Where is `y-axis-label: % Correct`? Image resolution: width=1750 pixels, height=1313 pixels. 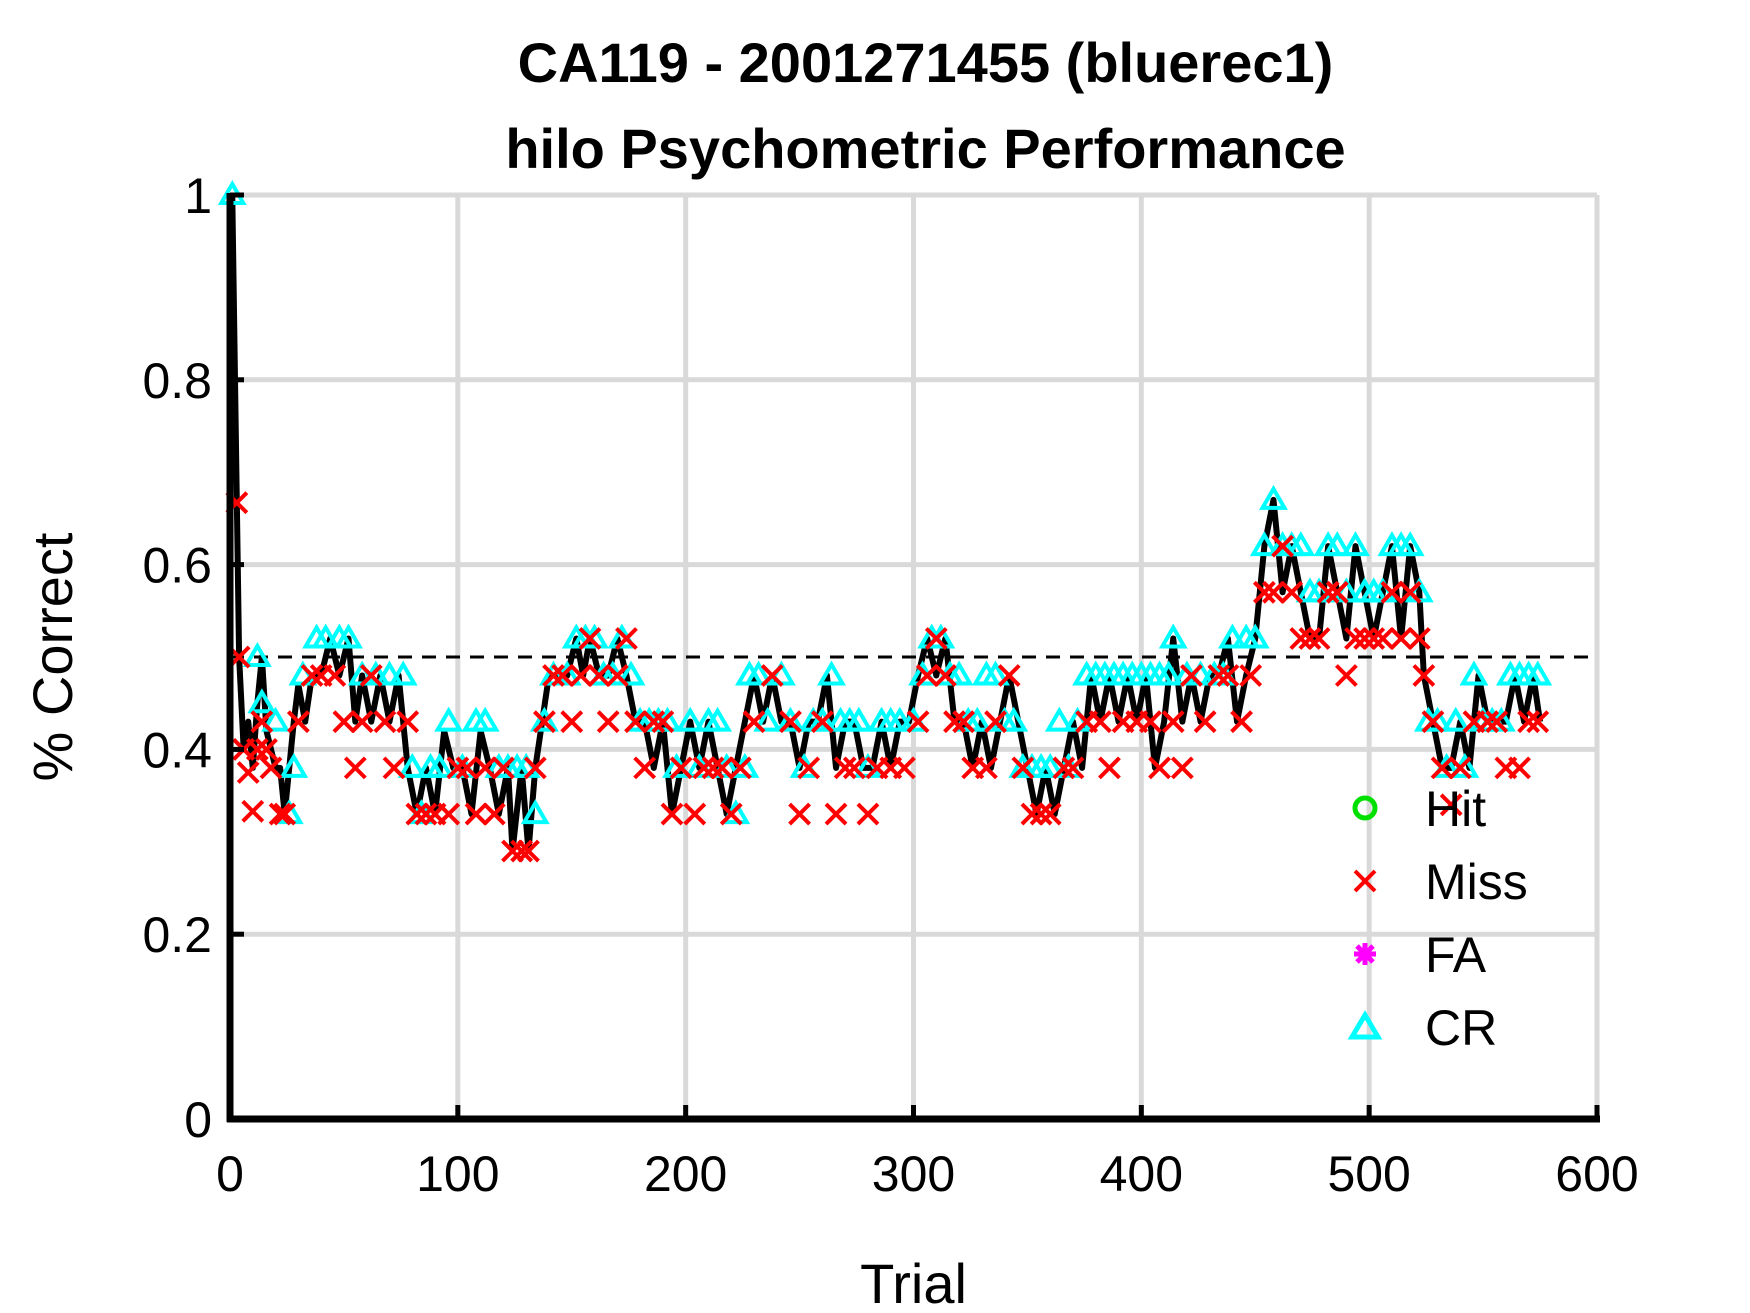 y-axis-label: % Correct is located at coordinates (52, 656).